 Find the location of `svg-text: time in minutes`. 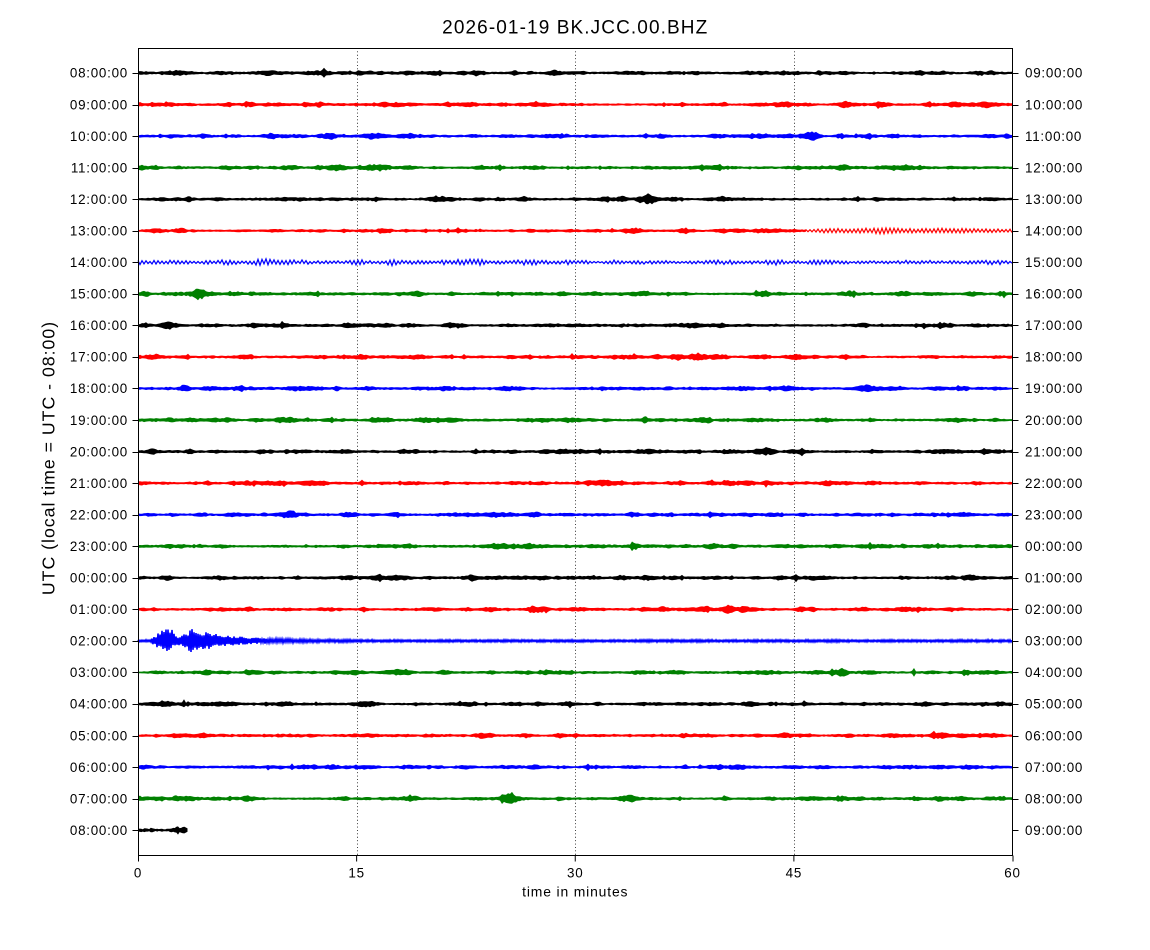

svg-text: time in minutes is located at coordinates (575, 892).